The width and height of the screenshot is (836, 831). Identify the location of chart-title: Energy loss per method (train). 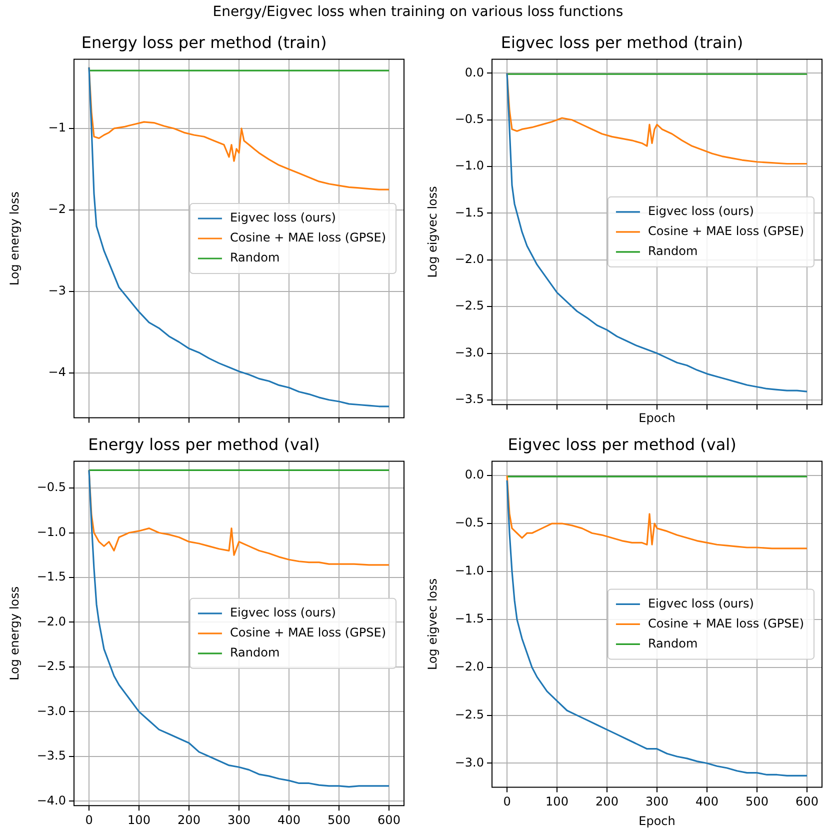
(204, 42).